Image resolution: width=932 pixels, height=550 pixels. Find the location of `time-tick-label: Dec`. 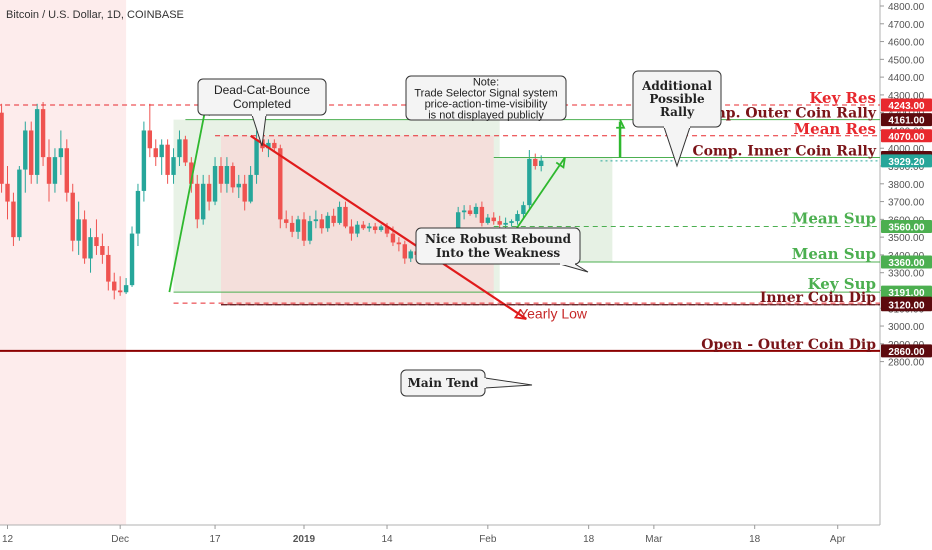

time-tick-label: Dec is located at coordinates (120, 539).